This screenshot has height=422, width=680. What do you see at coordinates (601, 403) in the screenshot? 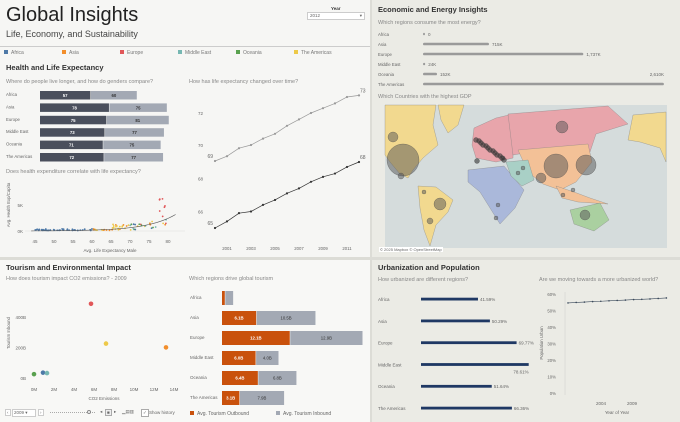
I see `x-tick: 2004` at bounding box center [601, 403].